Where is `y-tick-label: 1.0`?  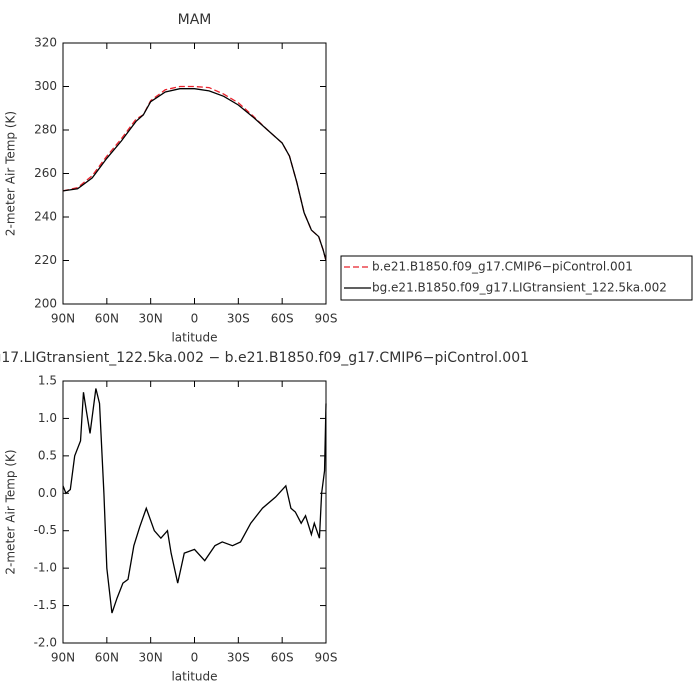
y-tick-label: 1.0 is located at coordinates (47, 418).